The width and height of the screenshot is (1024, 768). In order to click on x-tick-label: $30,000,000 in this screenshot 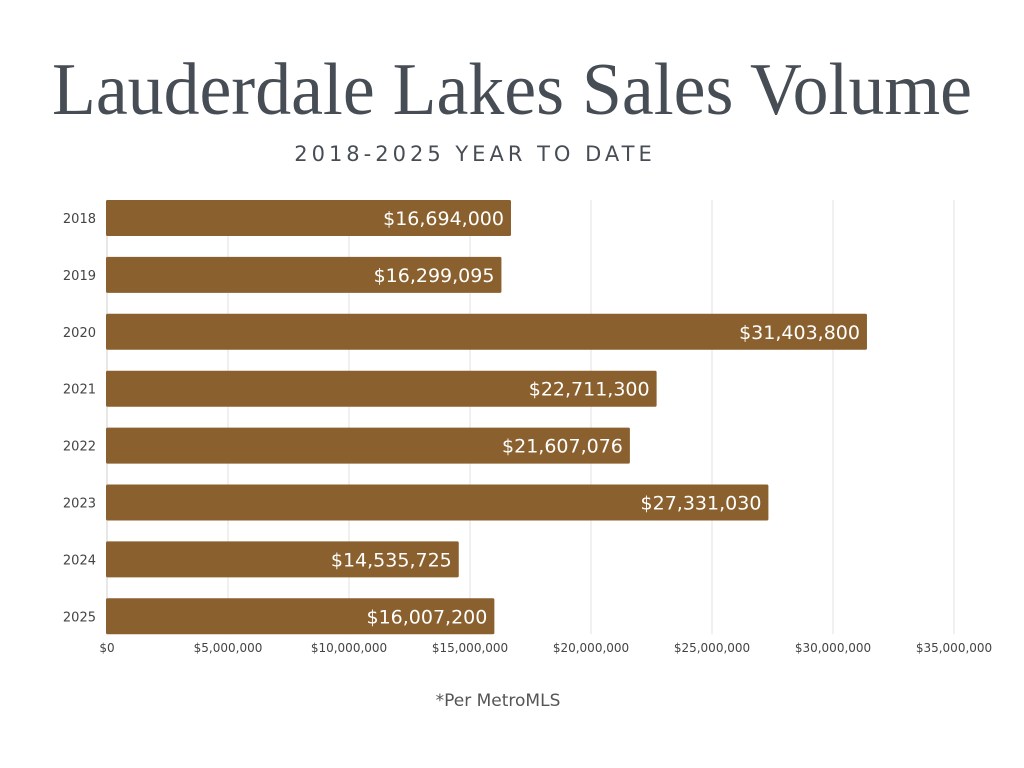, I will do `click(833, 648)`.